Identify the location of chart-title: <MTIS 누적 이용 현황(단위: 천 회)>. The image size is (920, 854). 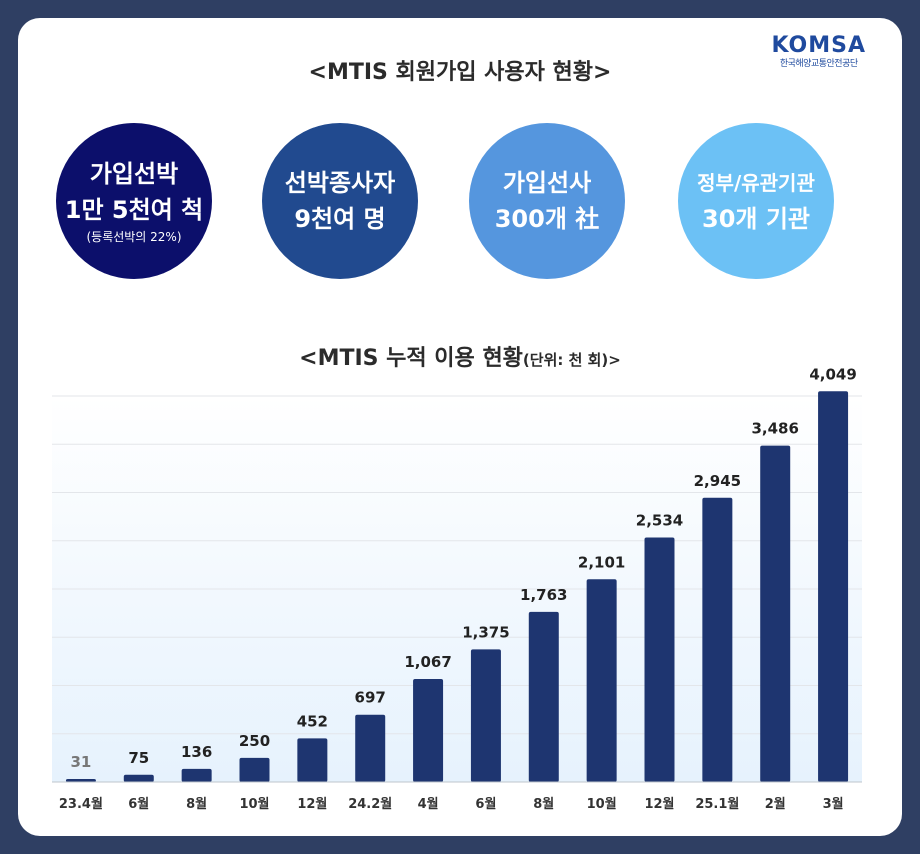
(460, 356).